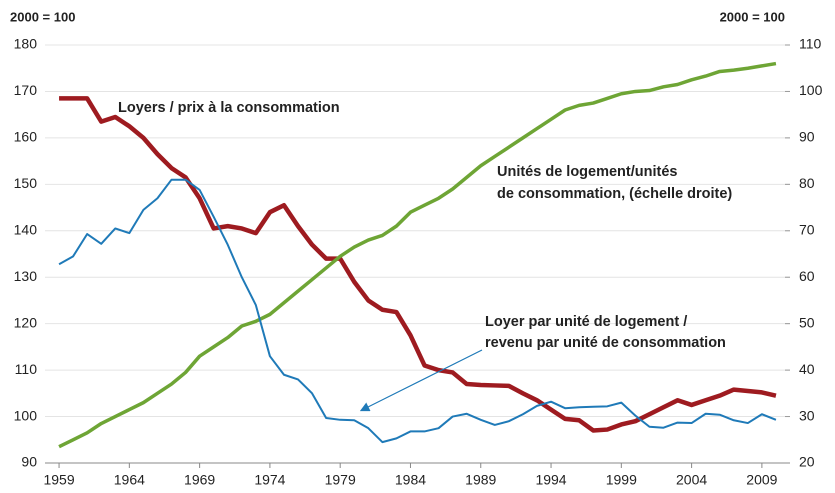 The width and height of the screenshot is (835, 493). What do you see at coordinates (691, 480) in the screenshot?
I see `x-tick-label: 2004` at bounding box center [691, 480].